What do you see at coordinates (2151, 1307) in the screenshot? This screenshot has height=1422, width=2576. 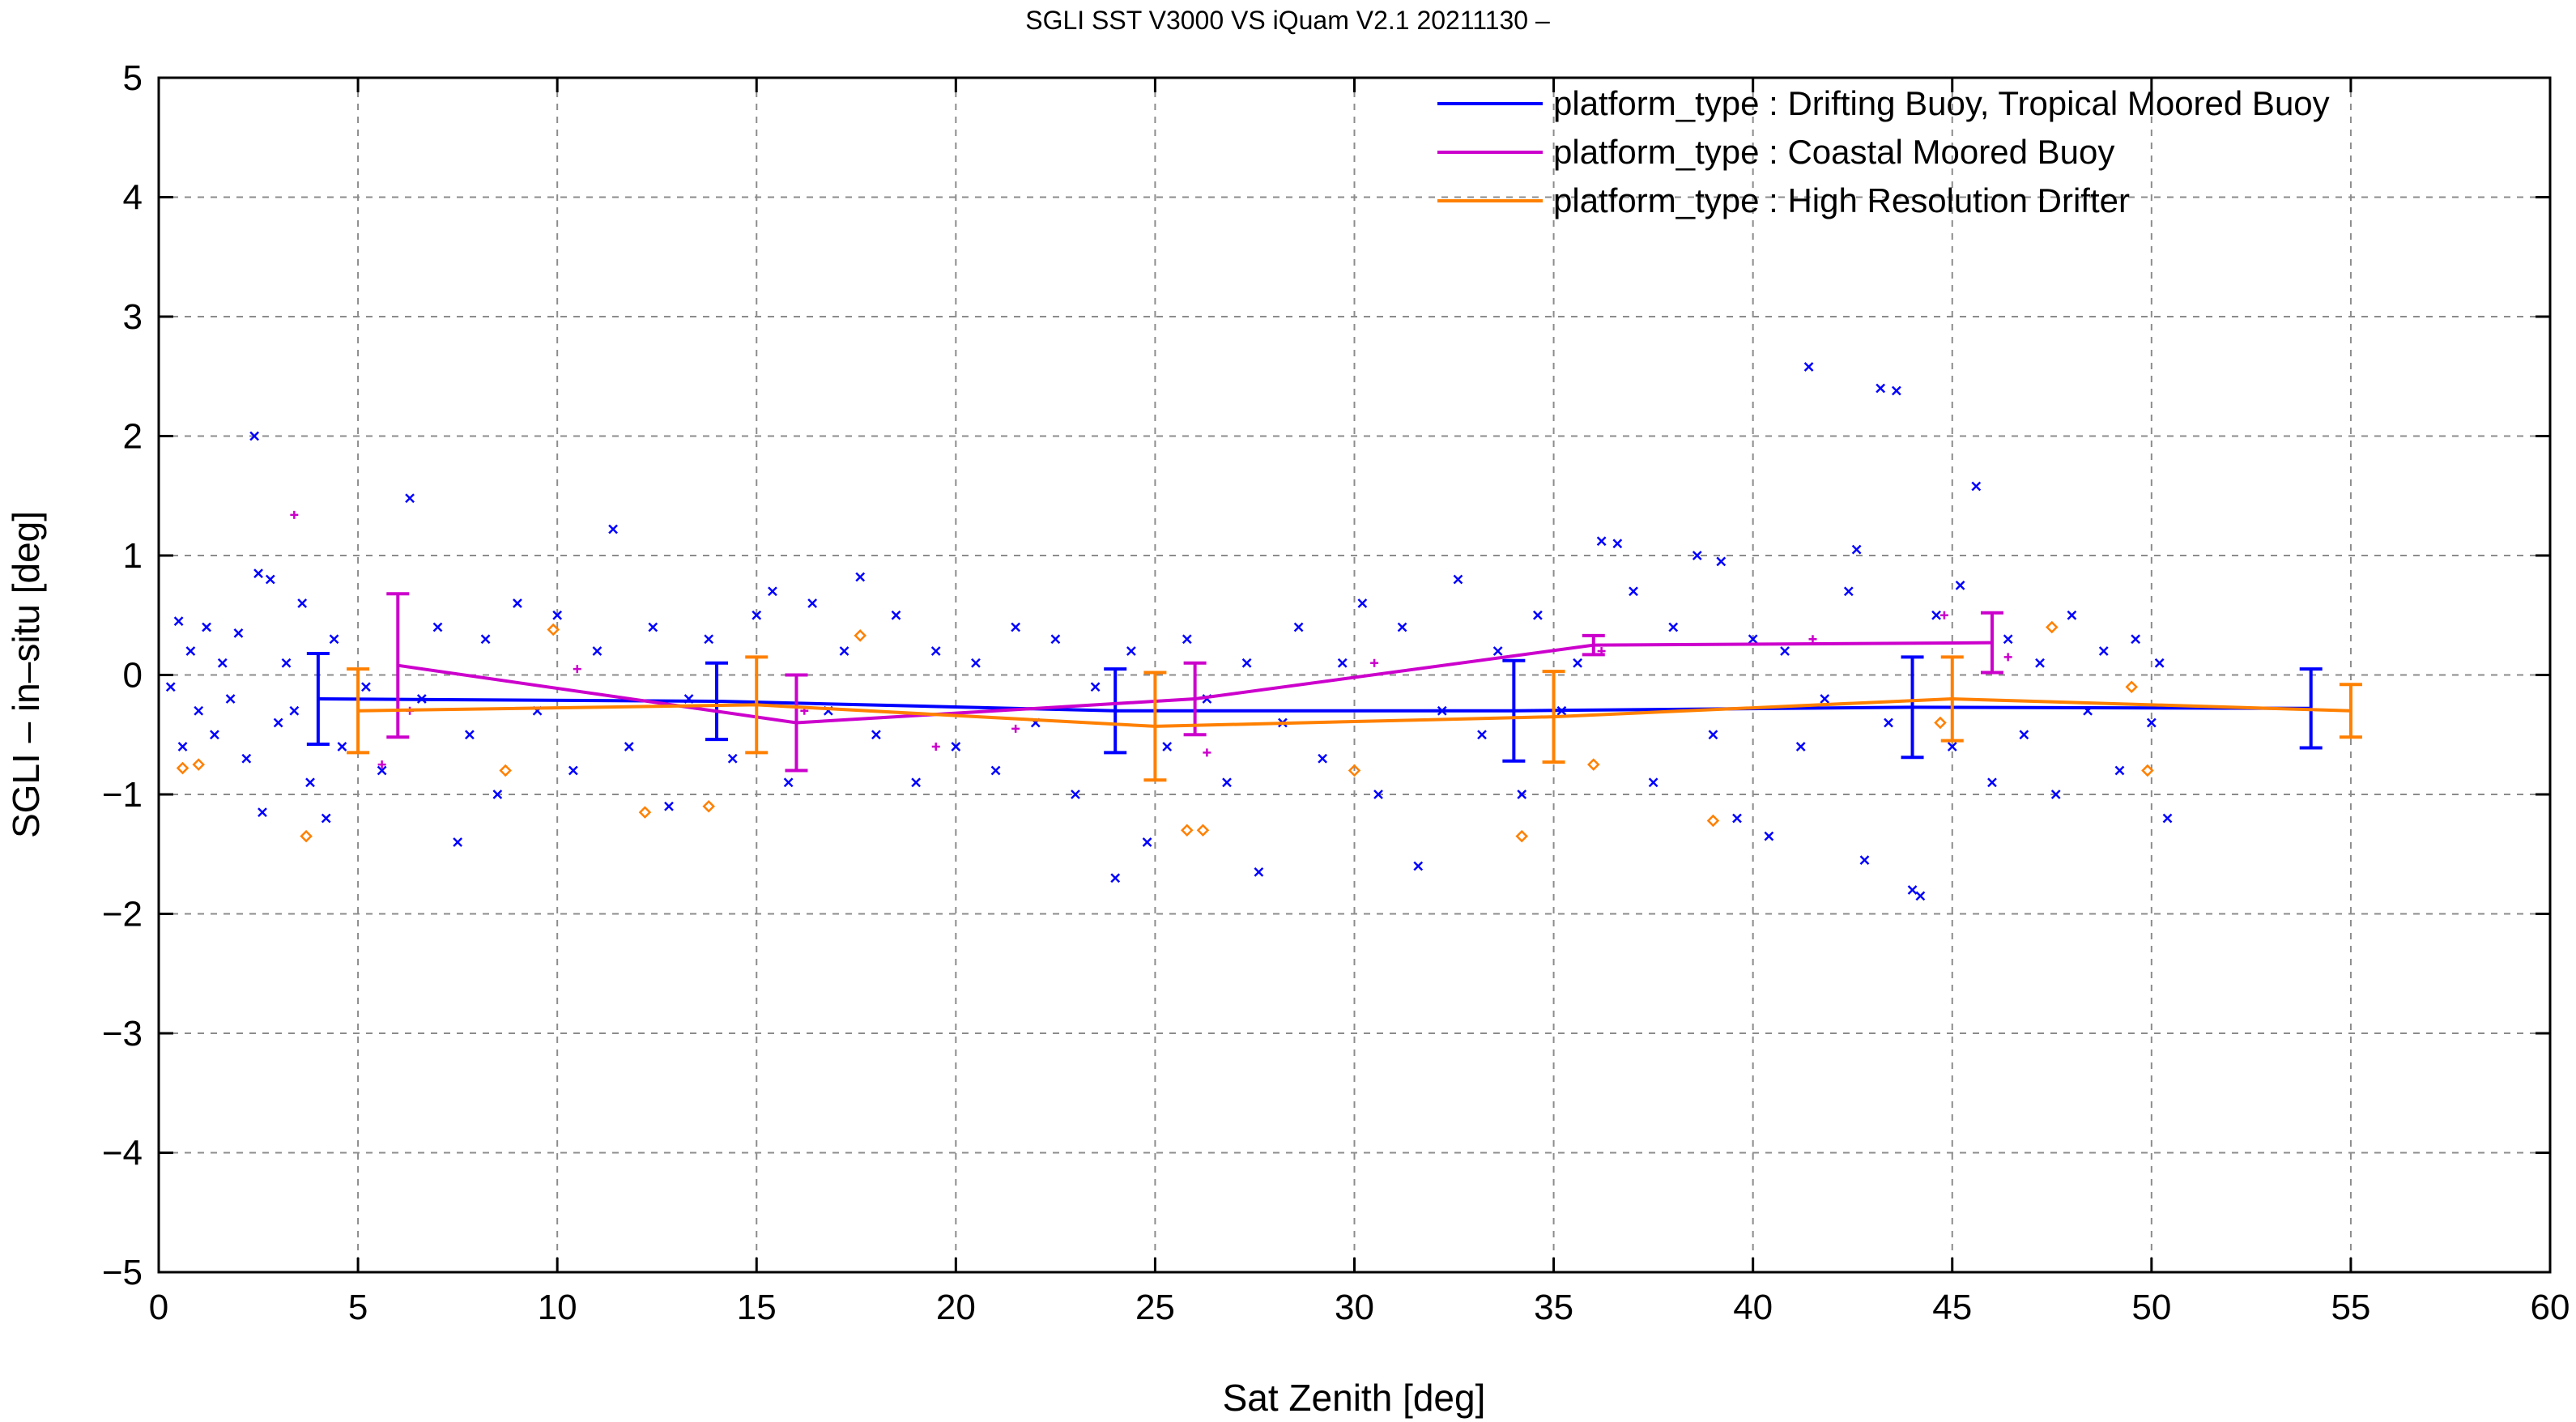 I see `x-tick-label: 50` at bounding box center [2151, 1307].